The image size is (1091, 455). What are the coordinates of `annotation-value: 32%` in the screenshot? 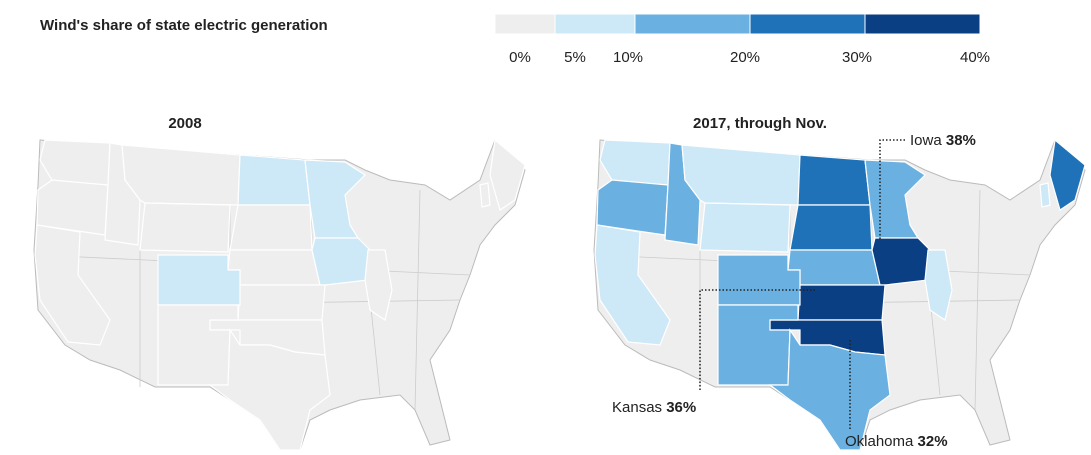 It's located at (933, 441).